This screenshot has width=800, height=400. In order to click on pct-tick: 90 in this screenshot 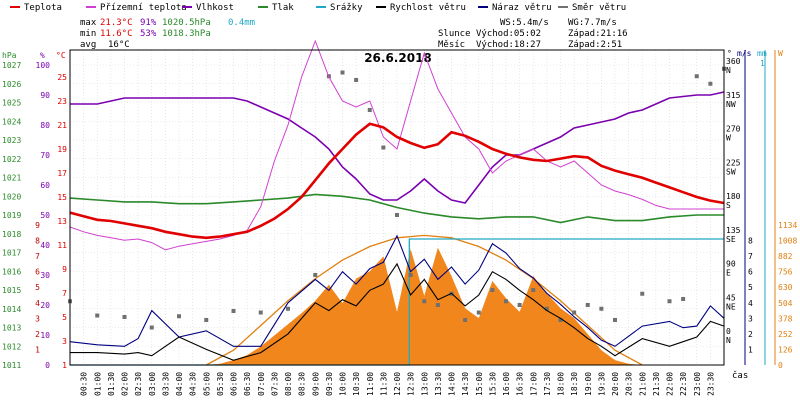, I will do `click(45, 95)`.